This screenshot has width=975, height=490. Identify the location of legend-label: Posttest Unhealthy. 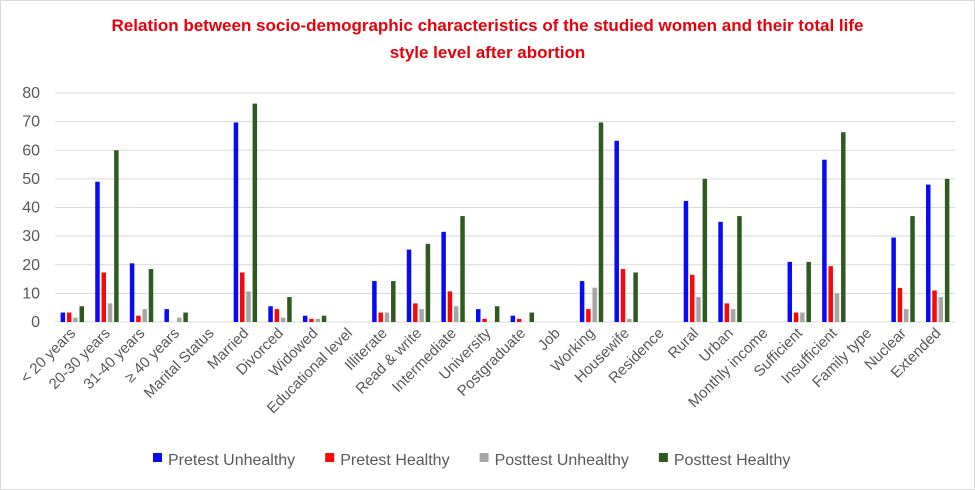
(562, 460).